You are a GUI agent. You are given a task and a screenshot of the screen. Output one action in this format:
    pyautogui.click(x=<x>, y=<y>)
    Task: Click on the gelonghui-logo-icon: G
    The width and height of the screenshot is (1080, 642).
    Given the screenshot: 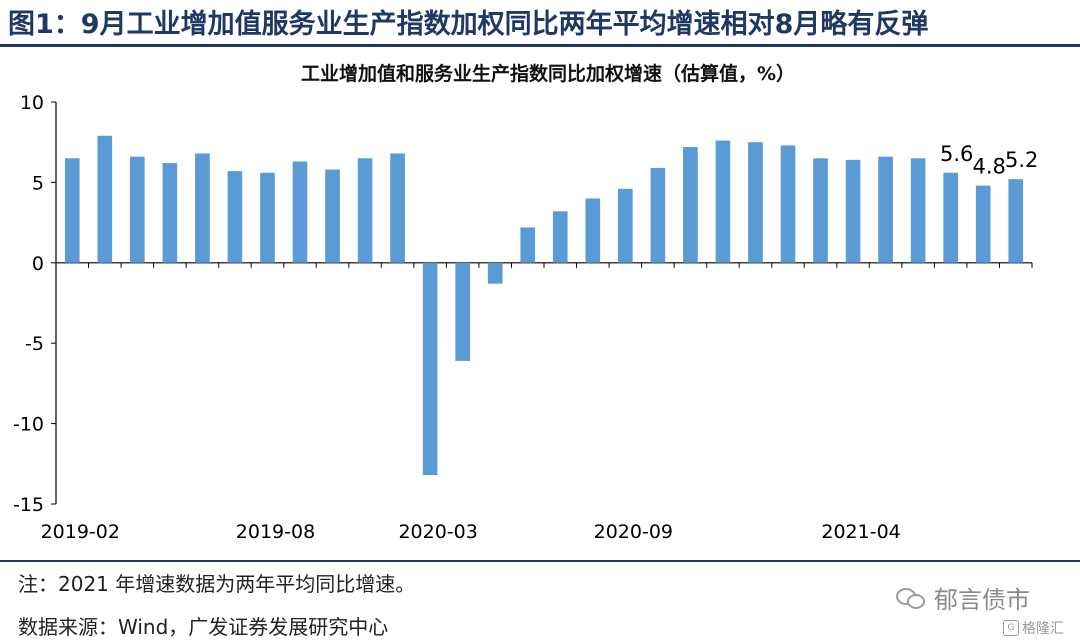 What is the action you would take?
    pyautogui.click(x=1011, y=628)
    